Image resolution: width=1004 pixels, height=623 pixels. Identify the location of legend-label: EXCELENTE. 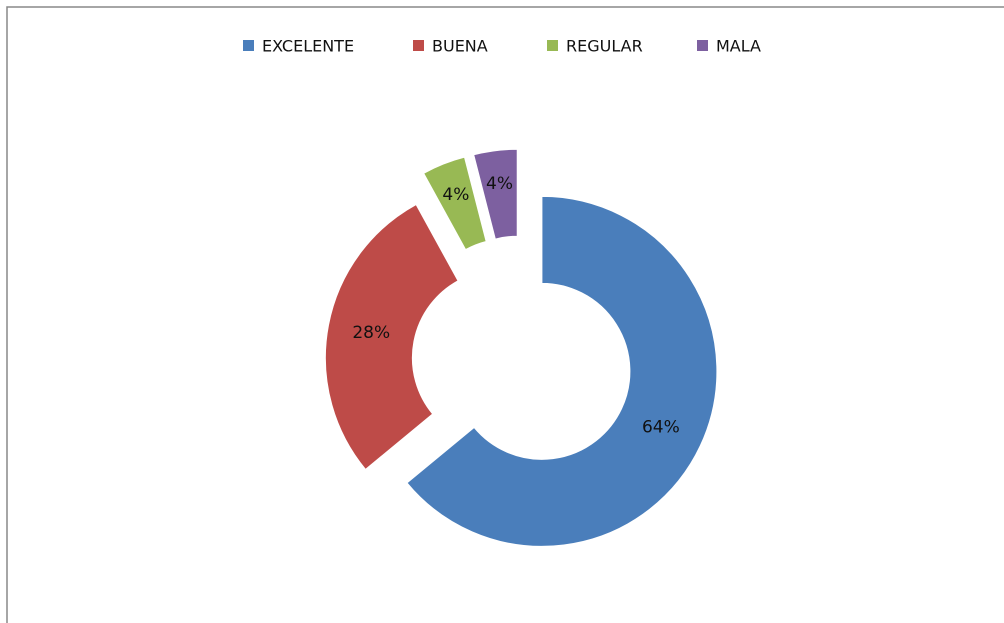
(308, 46).